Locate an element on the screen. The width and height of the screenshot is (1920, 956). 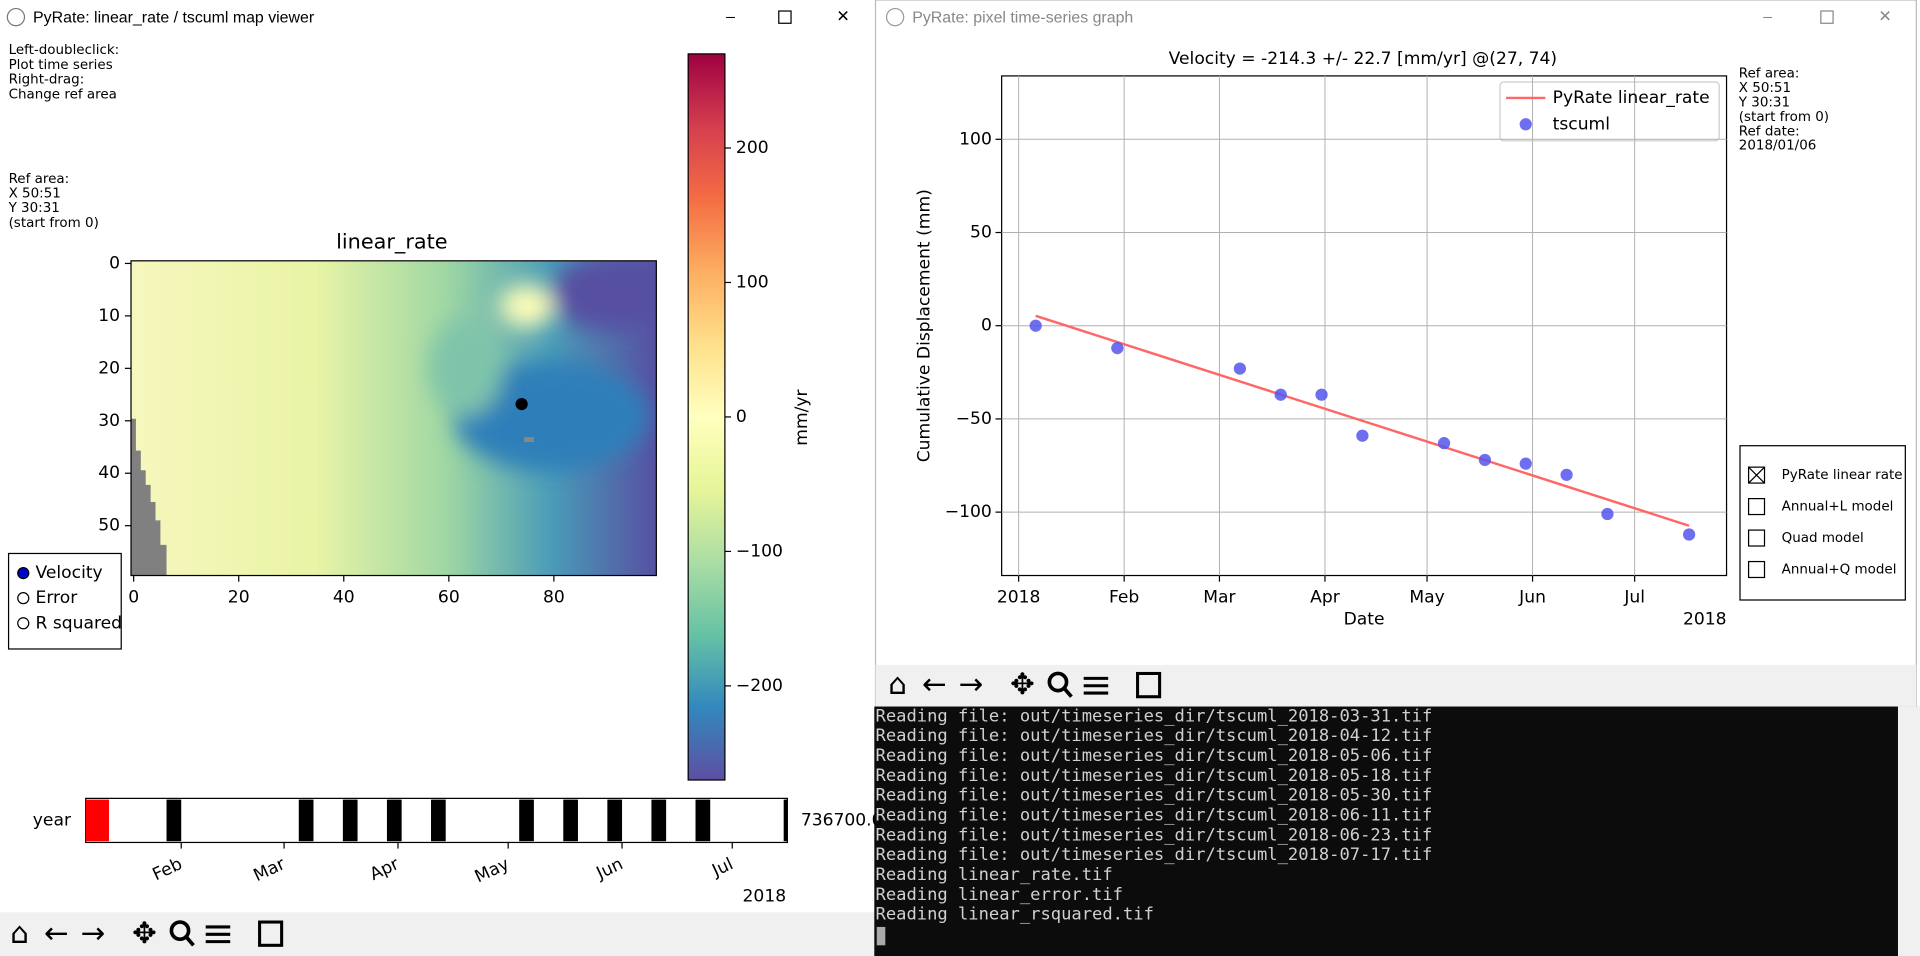
radio-label: Error is located at coordinates (57, 598).